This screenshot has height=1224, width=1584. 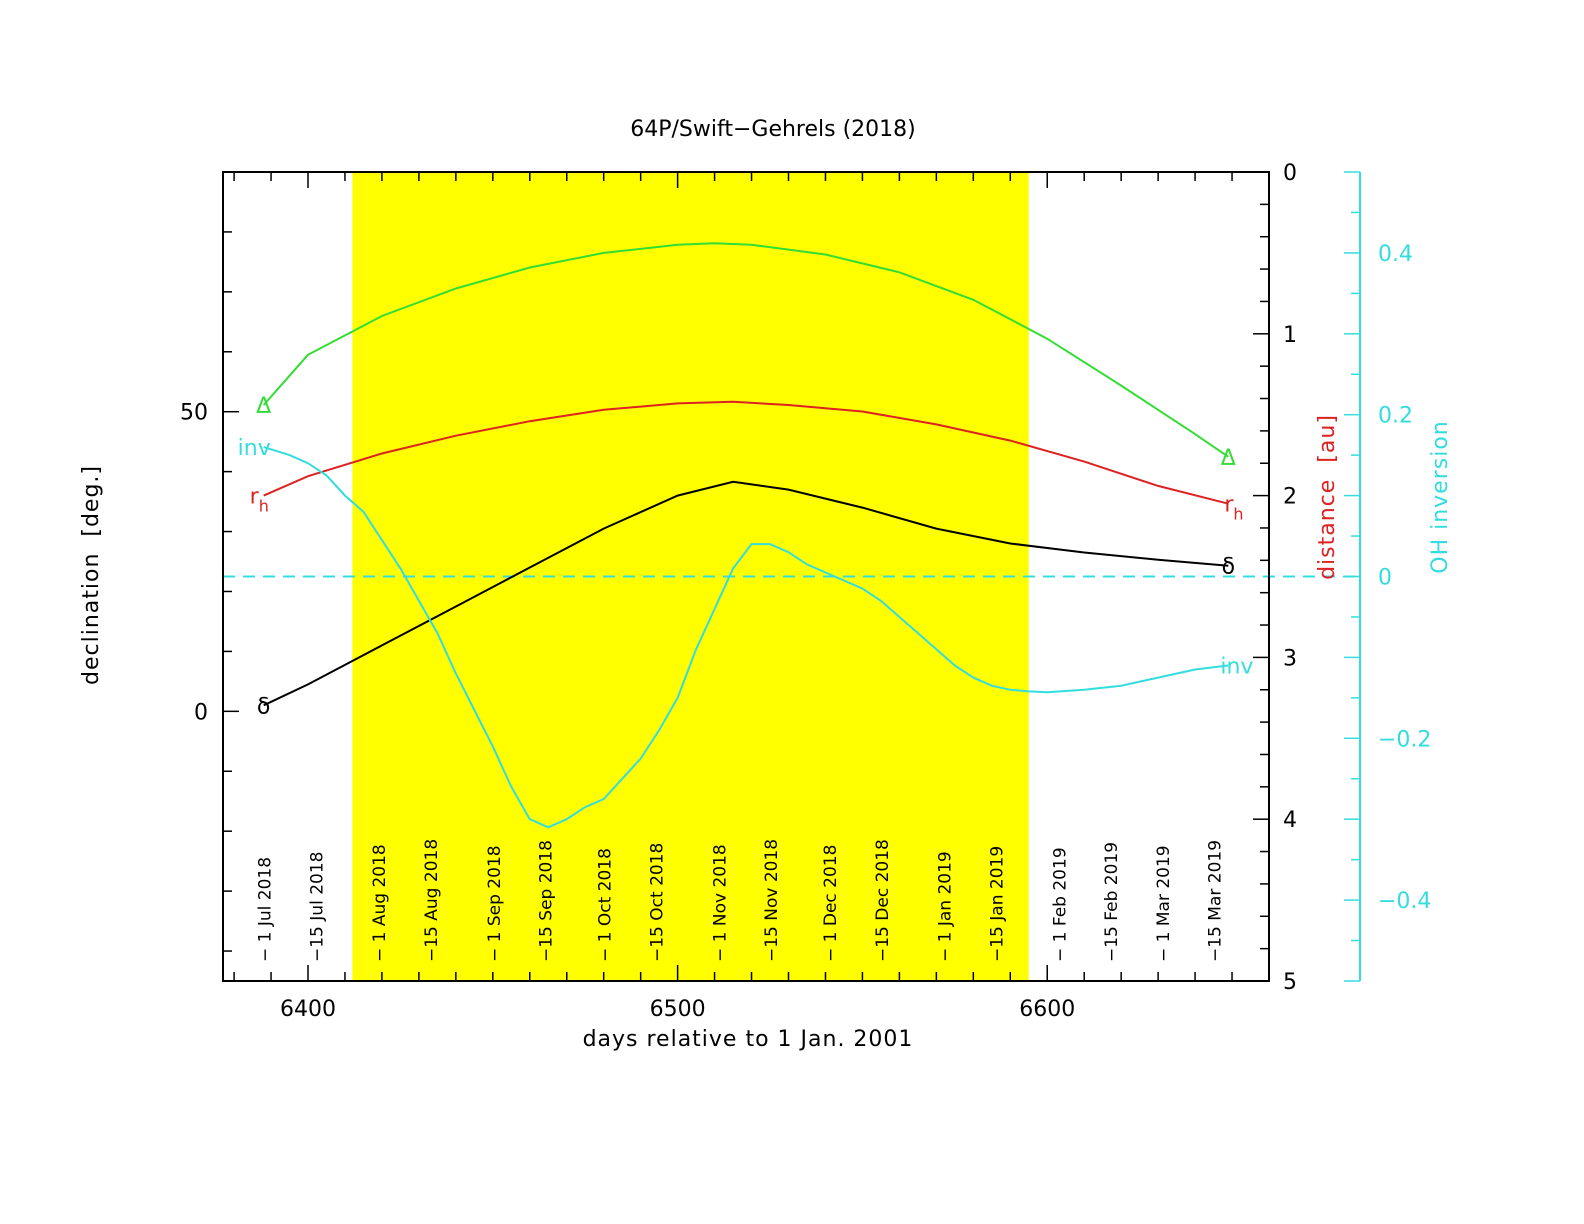 I want to click on date-label: −15 Aug 2018, so click(x=432, y=900).